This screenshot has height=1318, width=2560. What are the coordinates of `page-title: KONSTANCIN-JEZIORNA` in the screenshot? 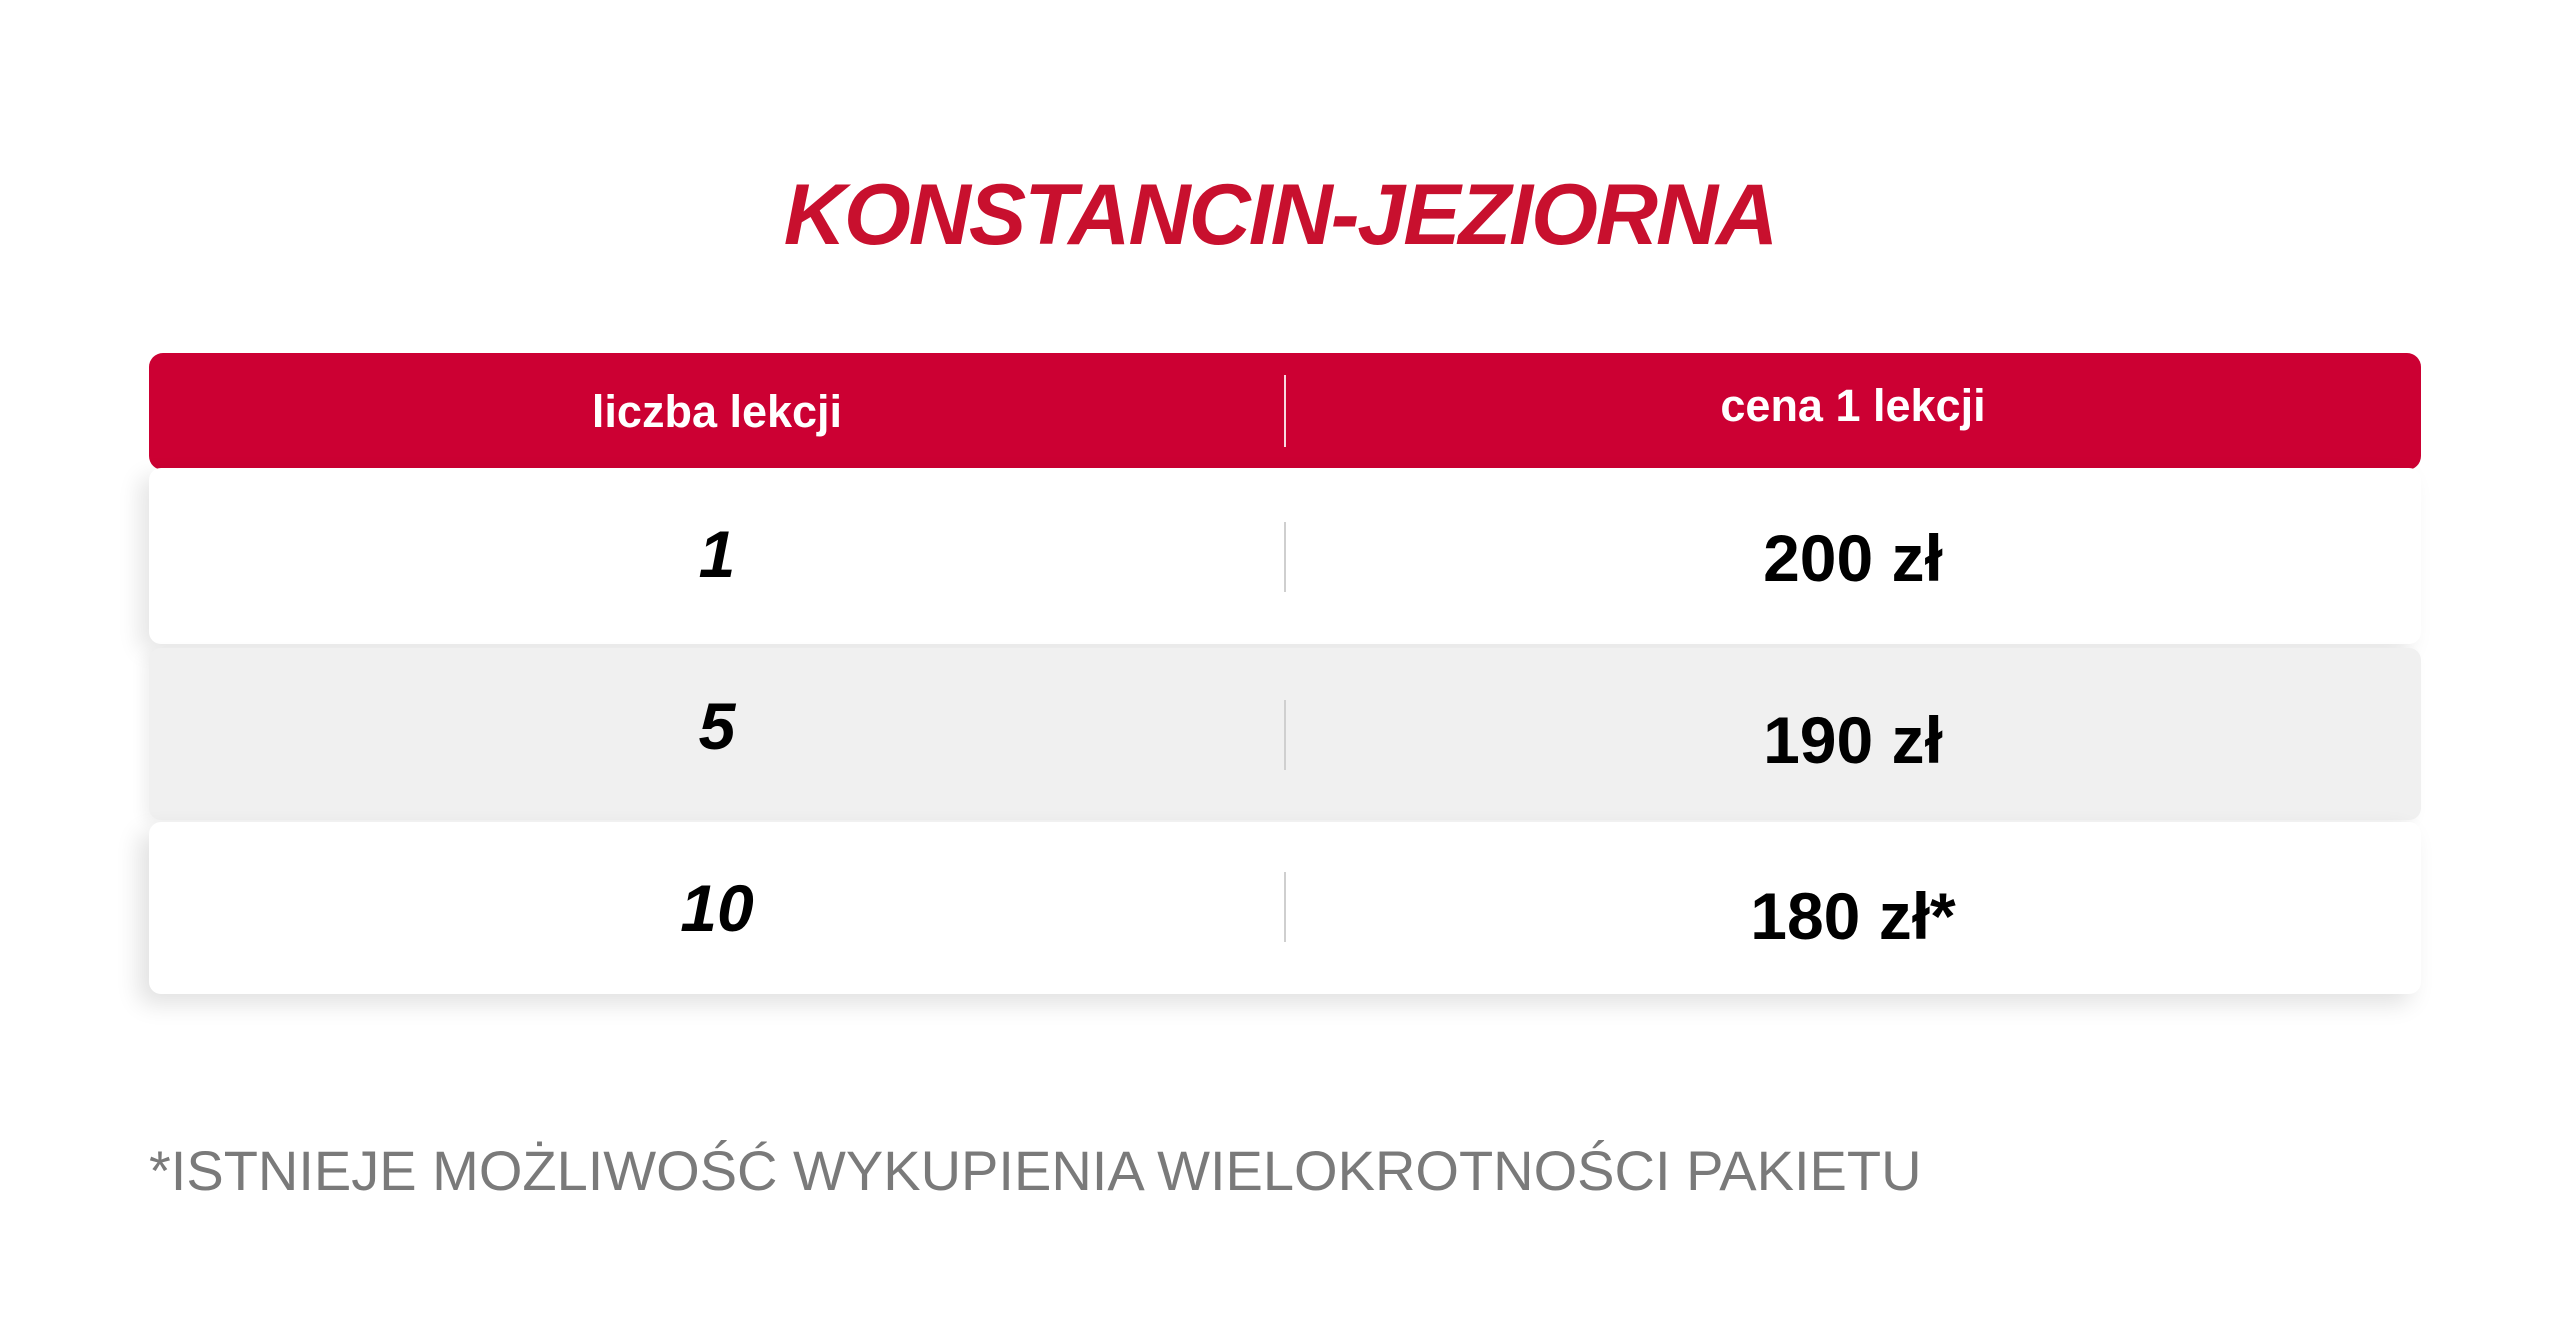 It's located at (1280, 215).